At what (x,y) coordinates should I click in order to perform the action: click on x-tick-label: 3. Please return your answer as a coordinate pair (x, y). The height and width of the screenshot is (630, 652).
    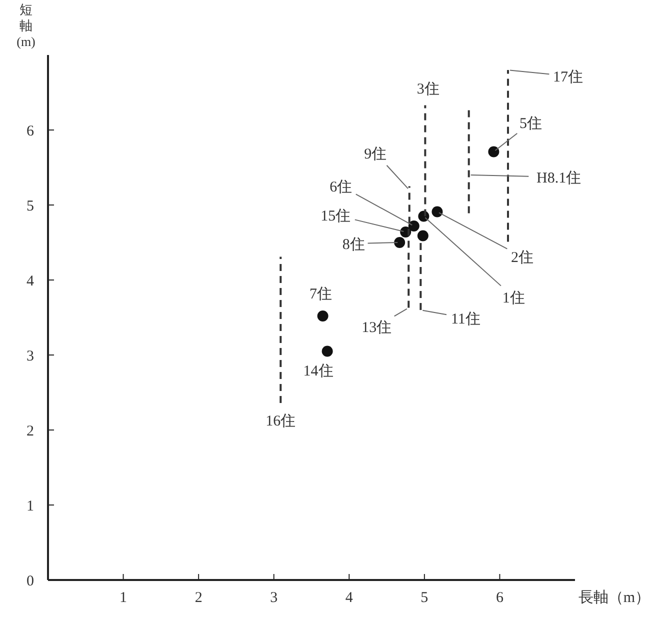
    Looking at the image, I should click on (274, 598).